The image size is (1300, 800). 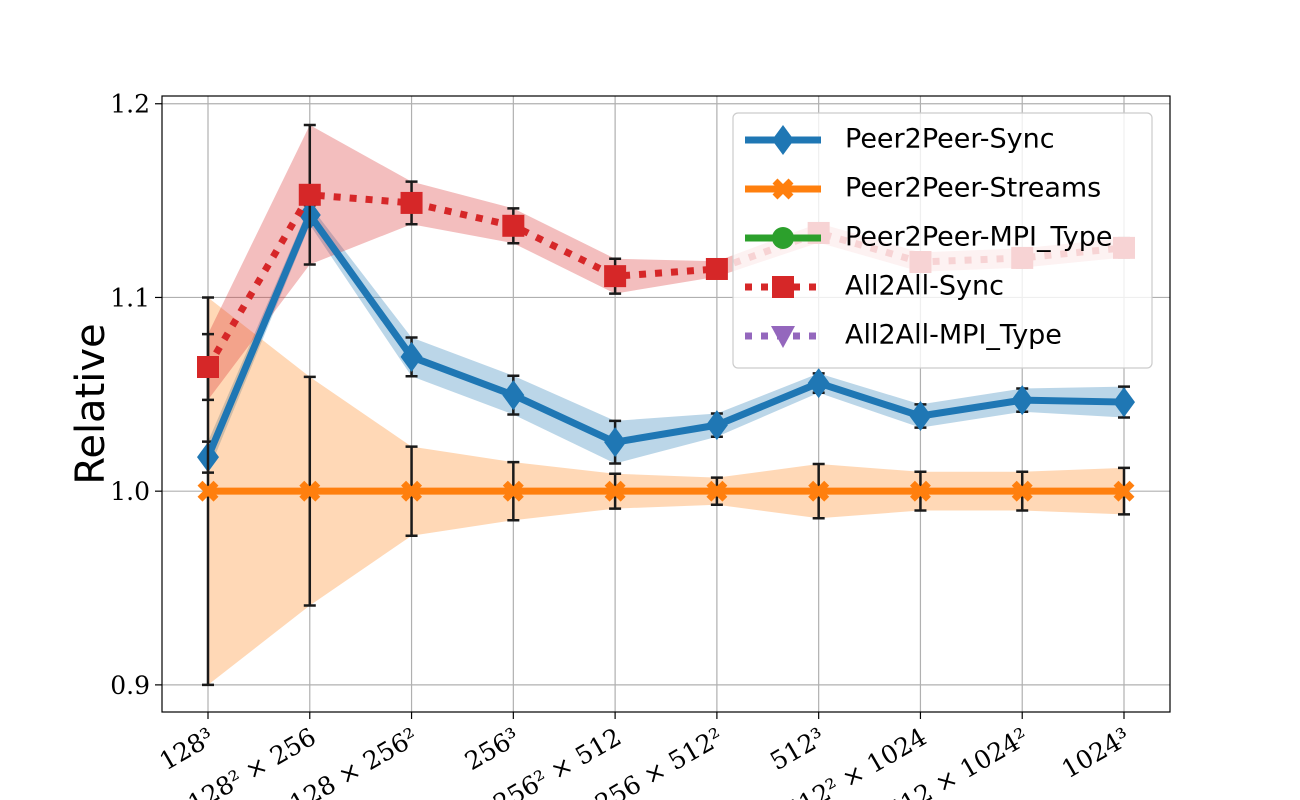 What do you see at coordinates (492, 749) in the screenshot?
I see `x-tick-label: 256³` at bounding box center [492, 749].